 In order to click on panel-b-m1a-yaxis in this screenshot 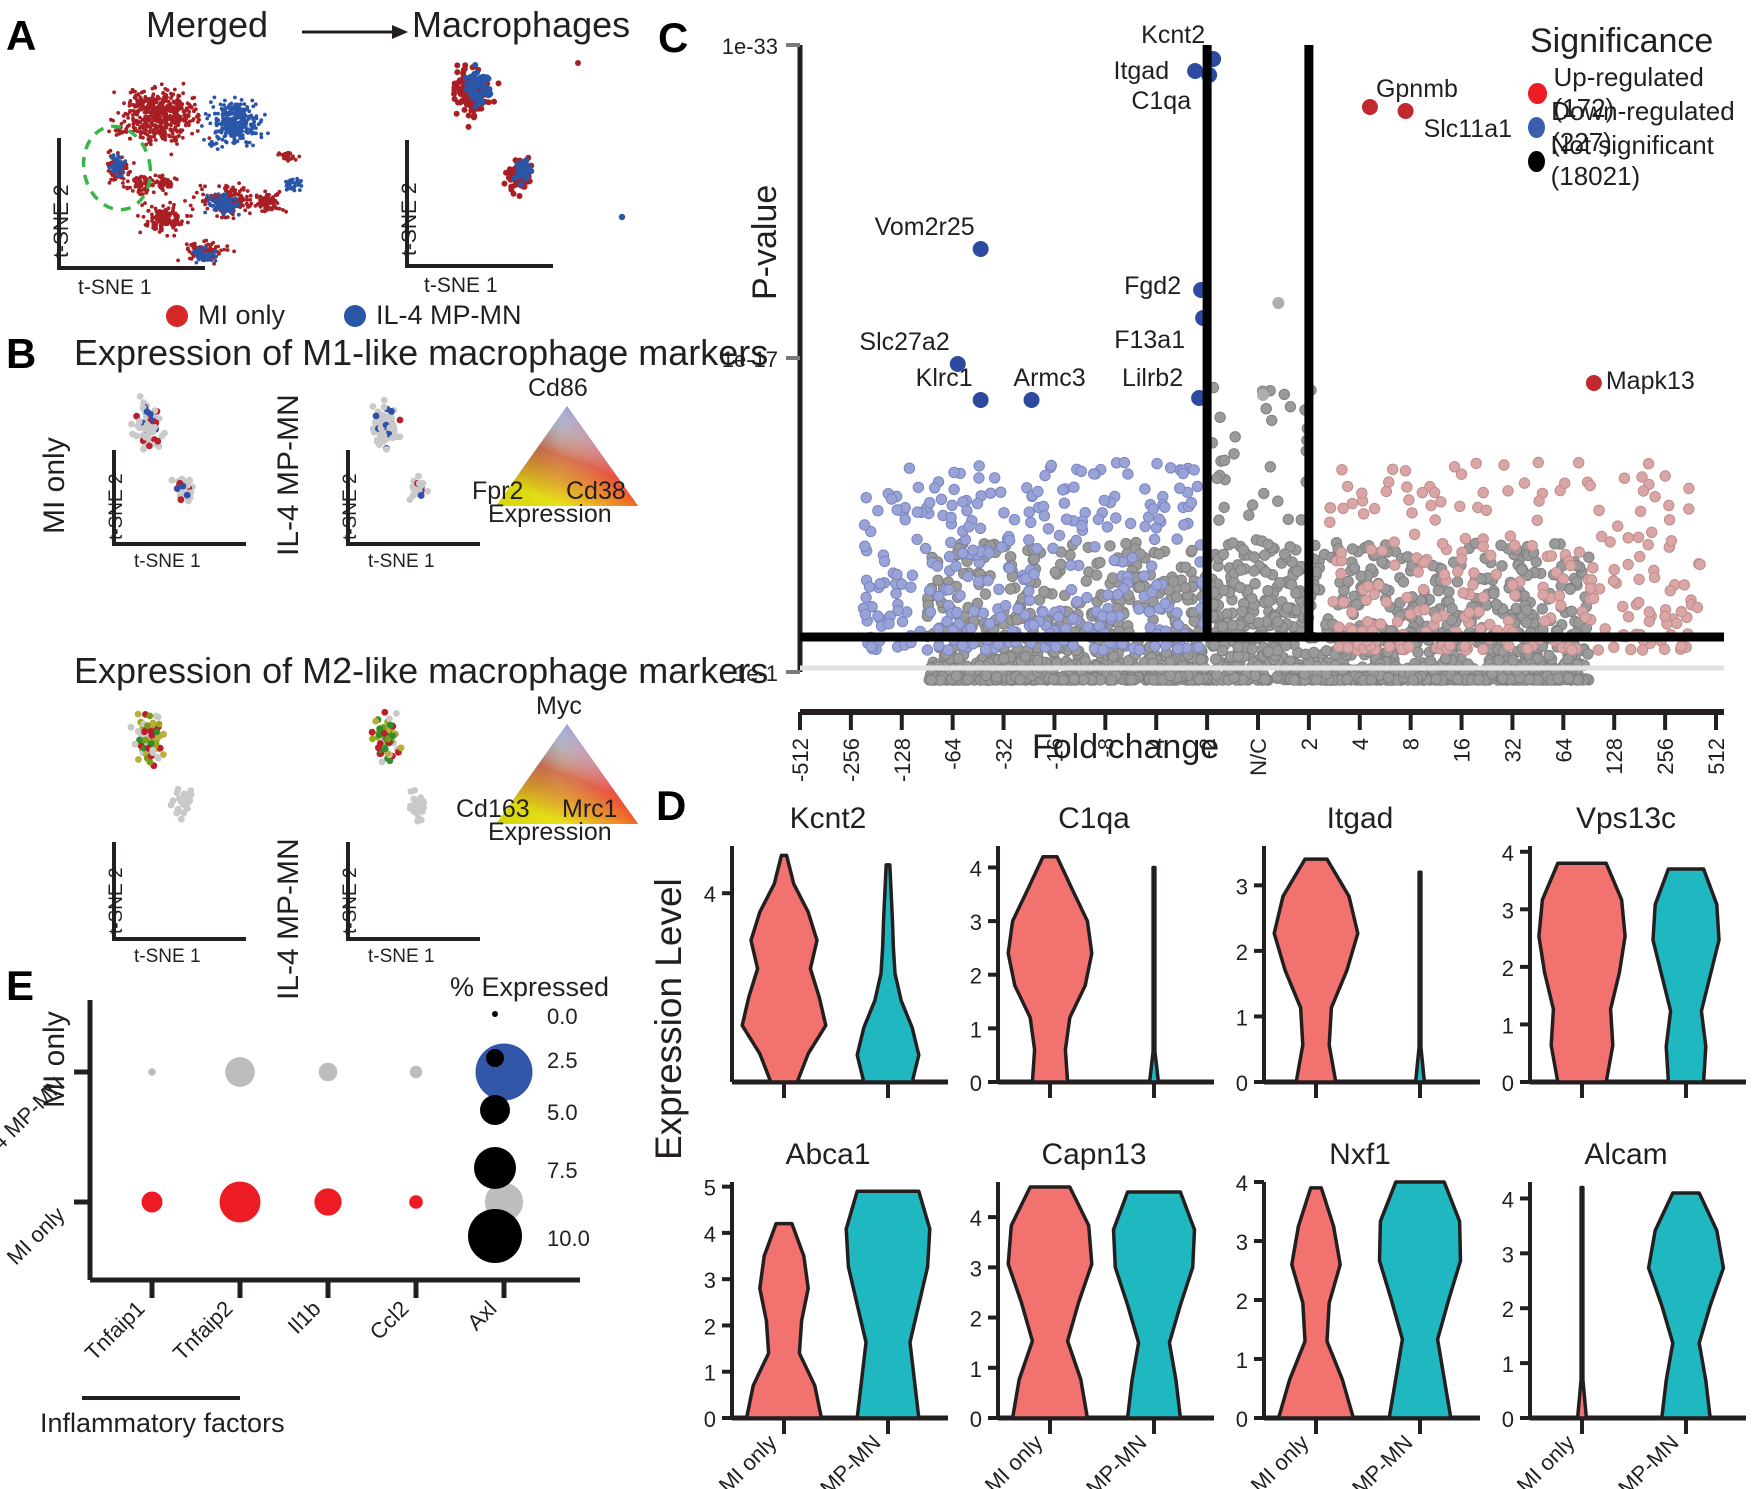, I will do `click(114, 498)`.